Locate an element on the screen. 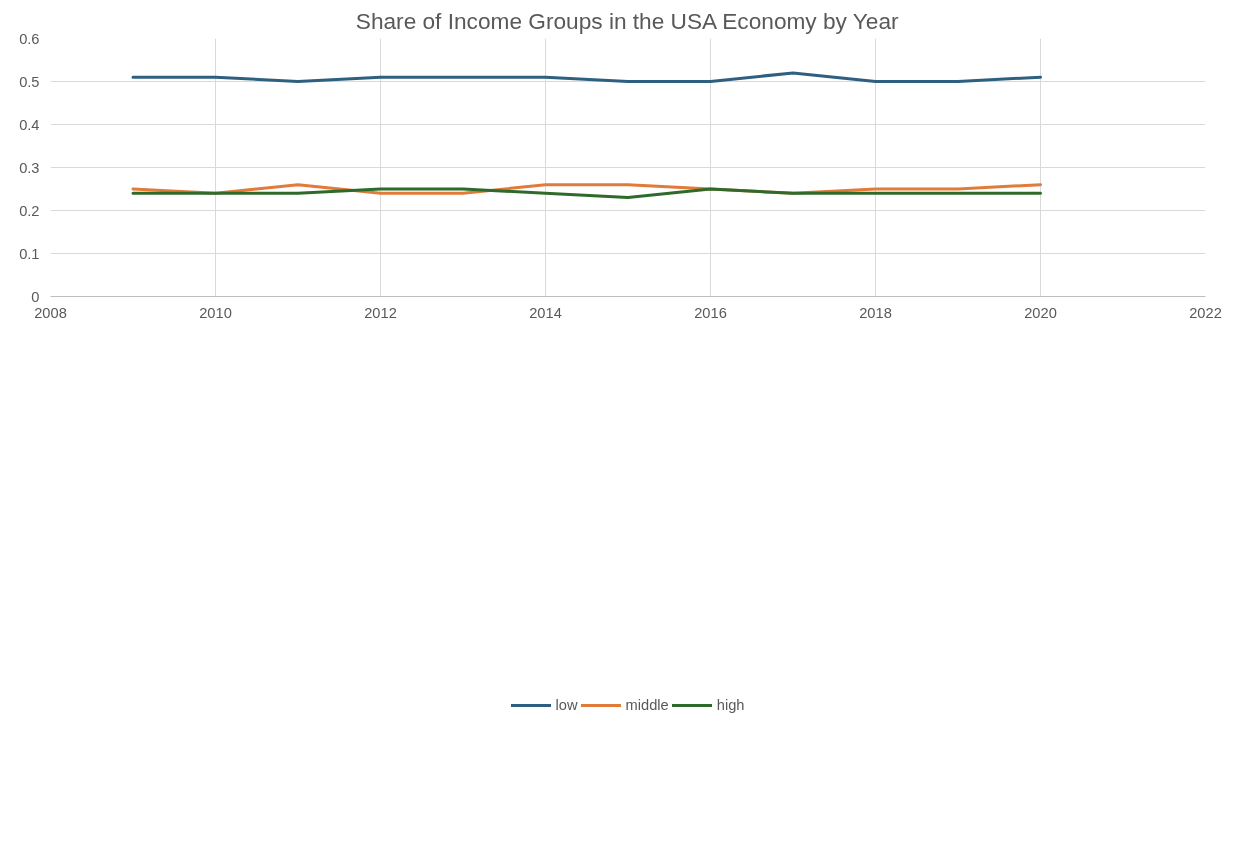  x-tick-label: 2016 is located at coordinates (710, 312).